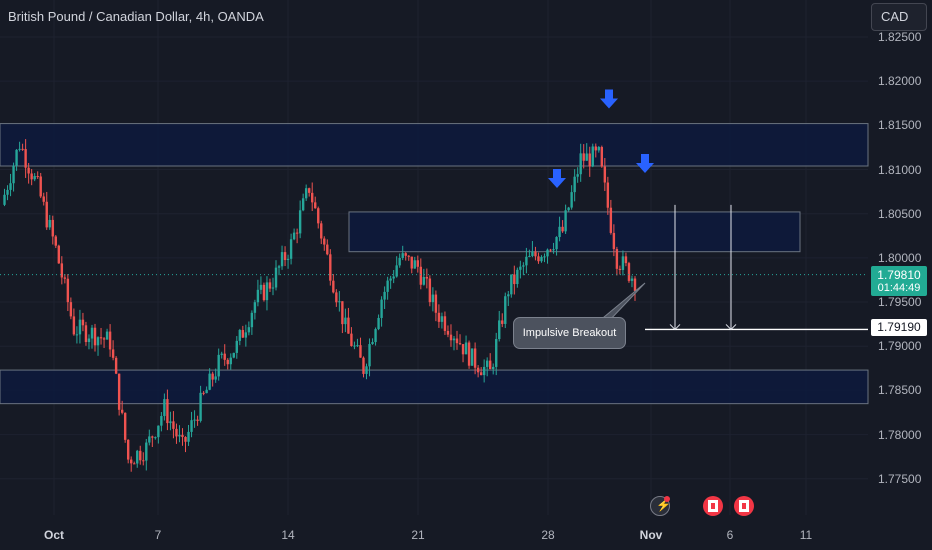  I want to click on horizontal-line-price-badge: 1.79190, so click(899, 327).